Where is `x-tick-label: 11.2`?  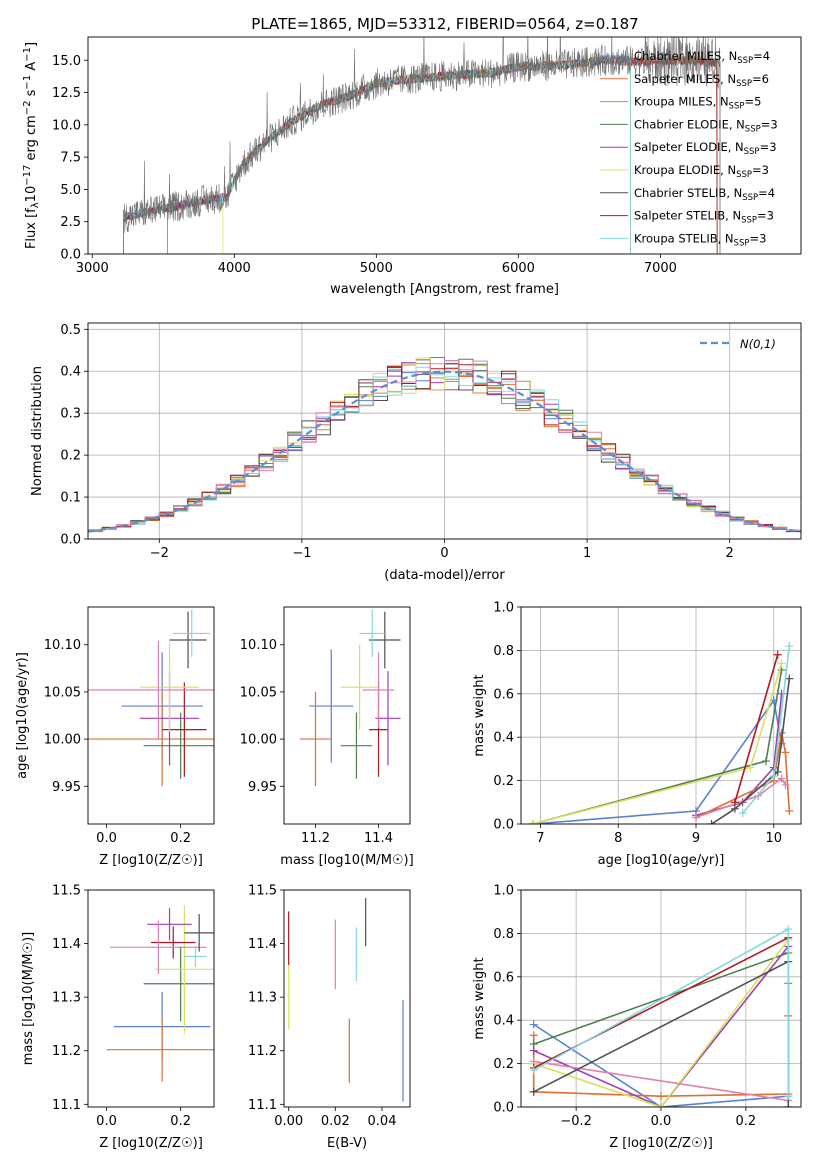
x-tick-label: 11.2 is located at coordinates (315, 838).